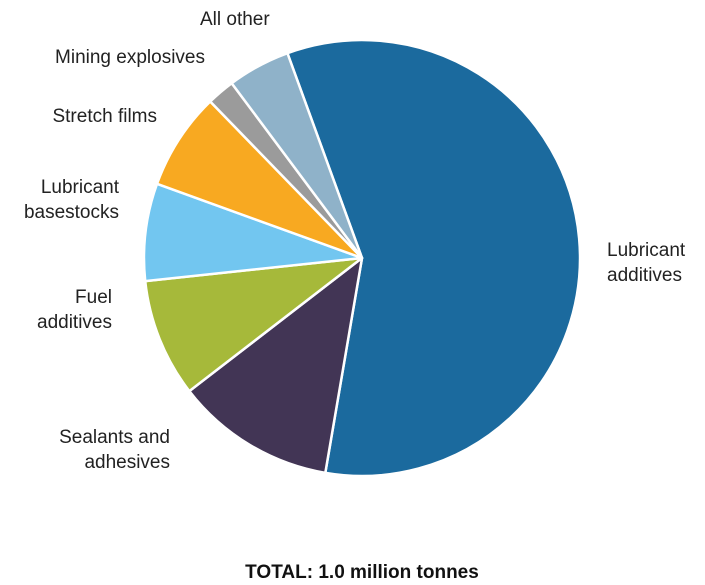  What do you see at coordinates (253, 232) in the screenshot?
I see `pie-slice-lubricant-basestocks` at bounding box center [253, 232].